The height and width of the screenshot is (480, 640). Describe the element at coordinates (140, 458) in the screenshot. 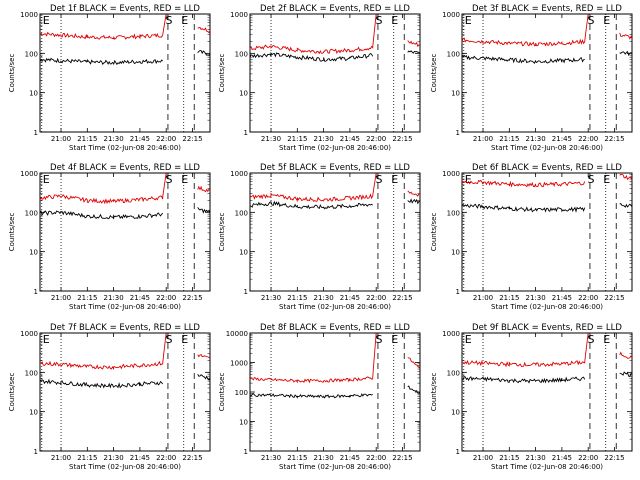

I see `x-tick-label: 21:45` at that location.